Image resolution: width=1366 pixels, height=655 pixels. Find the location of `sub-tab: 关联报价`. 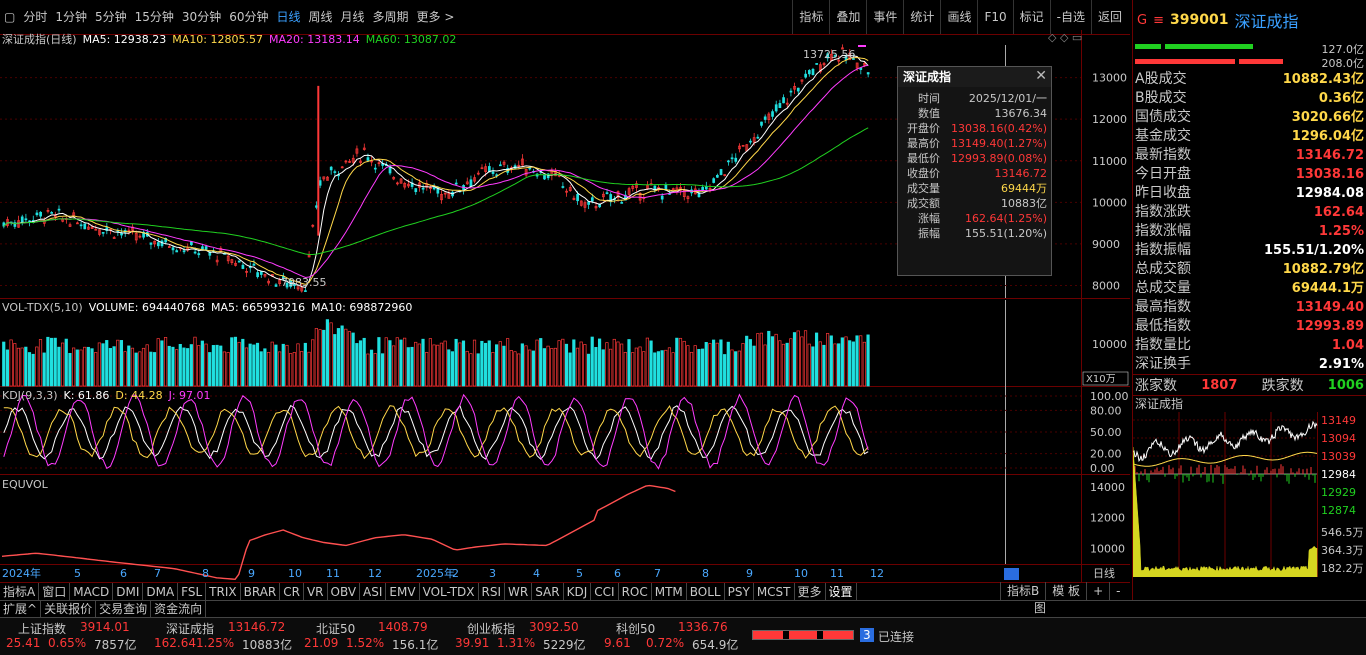

sub-tab: 关联报价 is located at coordinates (69, 609).